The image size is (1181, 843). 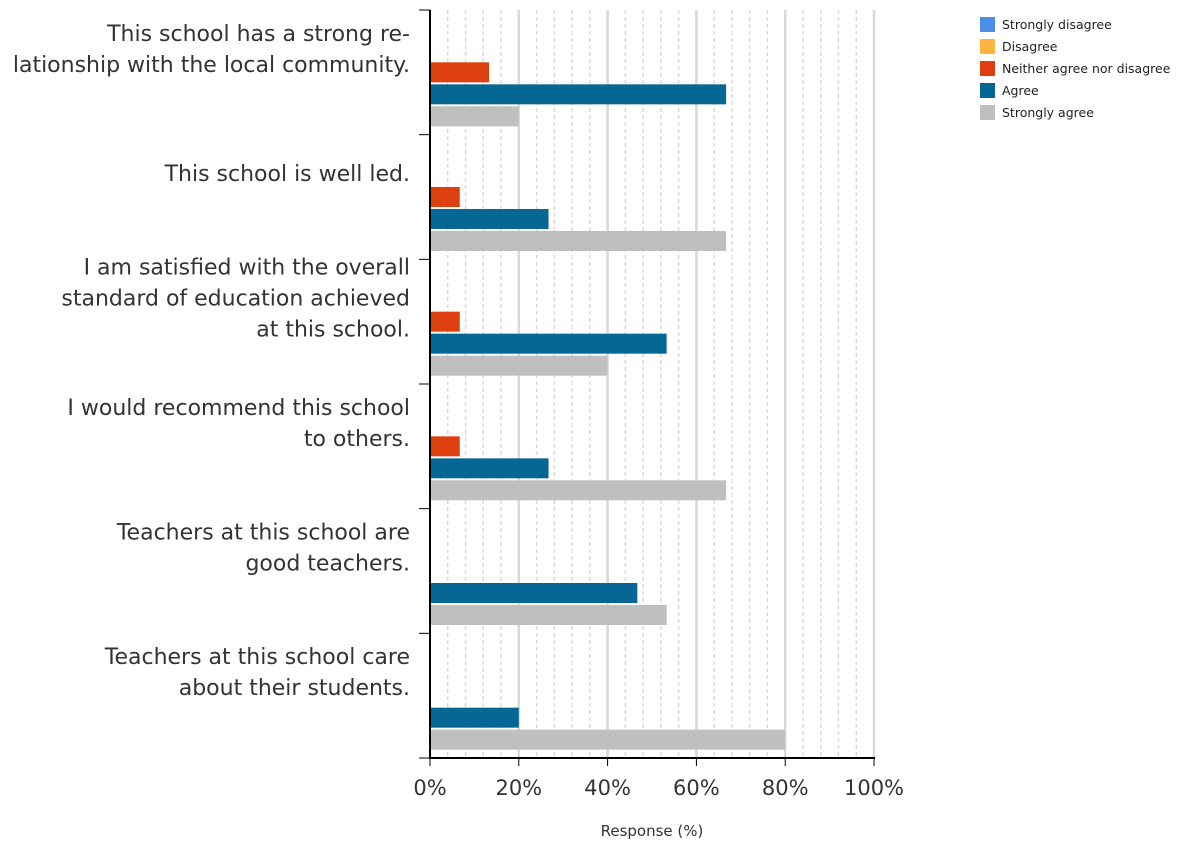 What do you see at coordinates (607, 788) in the screenshot?
I see `x-tick-label: 40%` at bounding box center [607, 788].